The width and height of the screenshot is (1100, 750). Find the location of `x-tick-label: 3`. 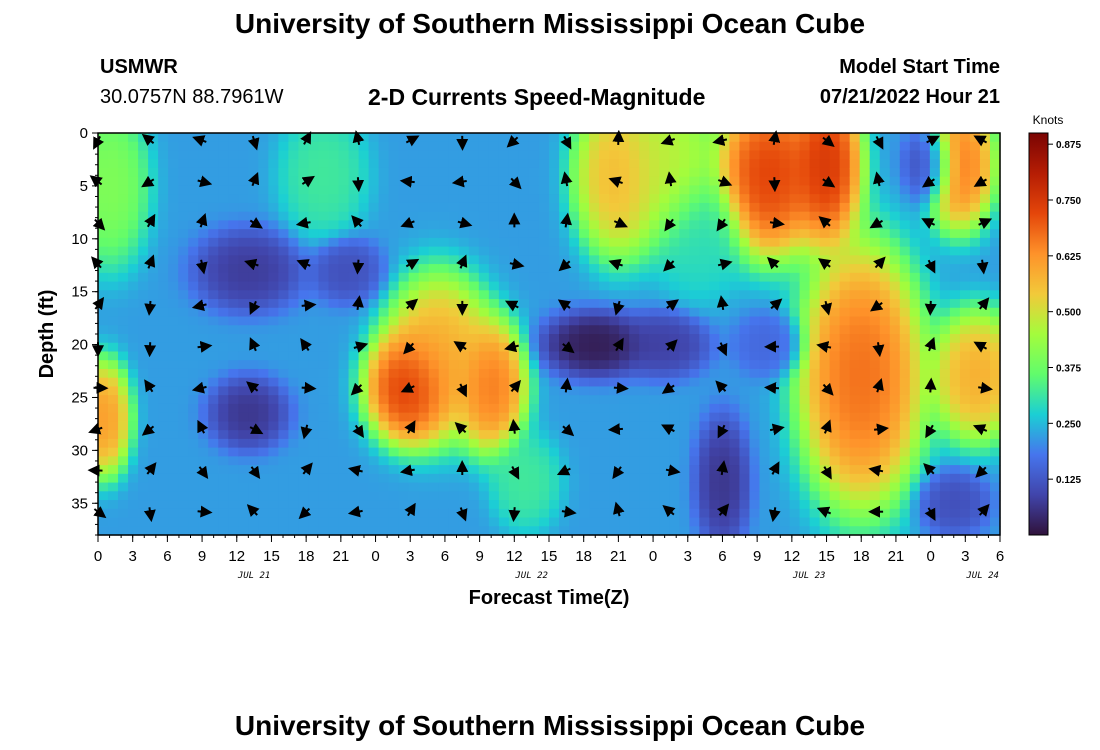

x-tick-label: 3 is located at coordinates (688, 556).